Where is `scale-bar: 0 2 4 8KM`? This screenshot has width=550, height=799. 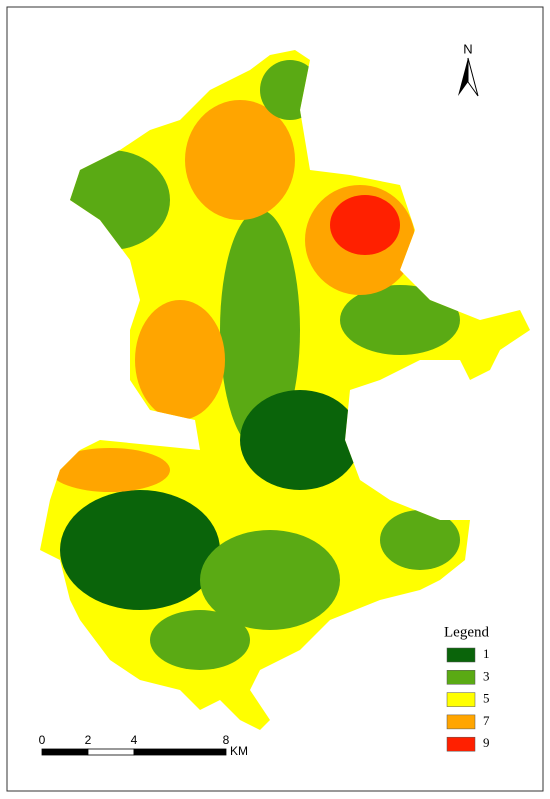
scale-bar: 0 2 4 8KM is located at coordinates (143, 745).